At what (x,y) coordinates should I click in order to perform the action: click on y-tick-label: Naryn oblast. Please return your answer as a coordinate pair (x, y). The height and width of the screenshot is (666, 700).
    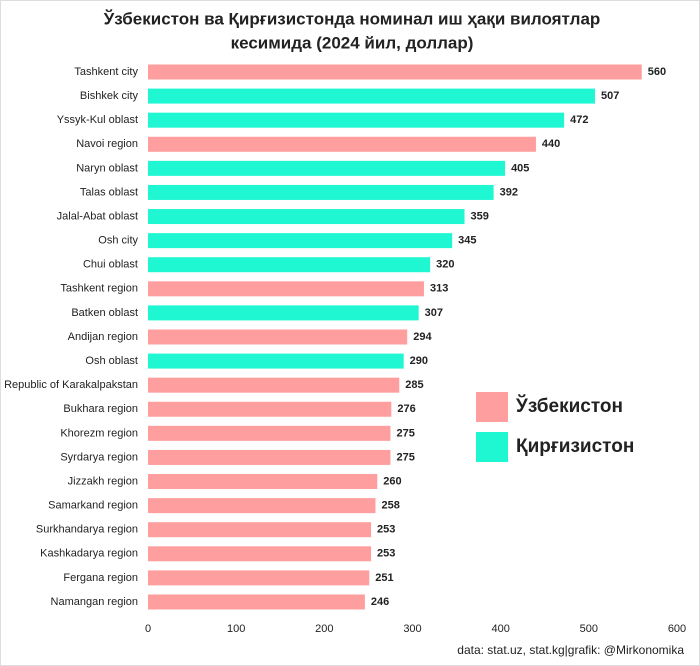
    Looking at the image, I should click on (107, 168).